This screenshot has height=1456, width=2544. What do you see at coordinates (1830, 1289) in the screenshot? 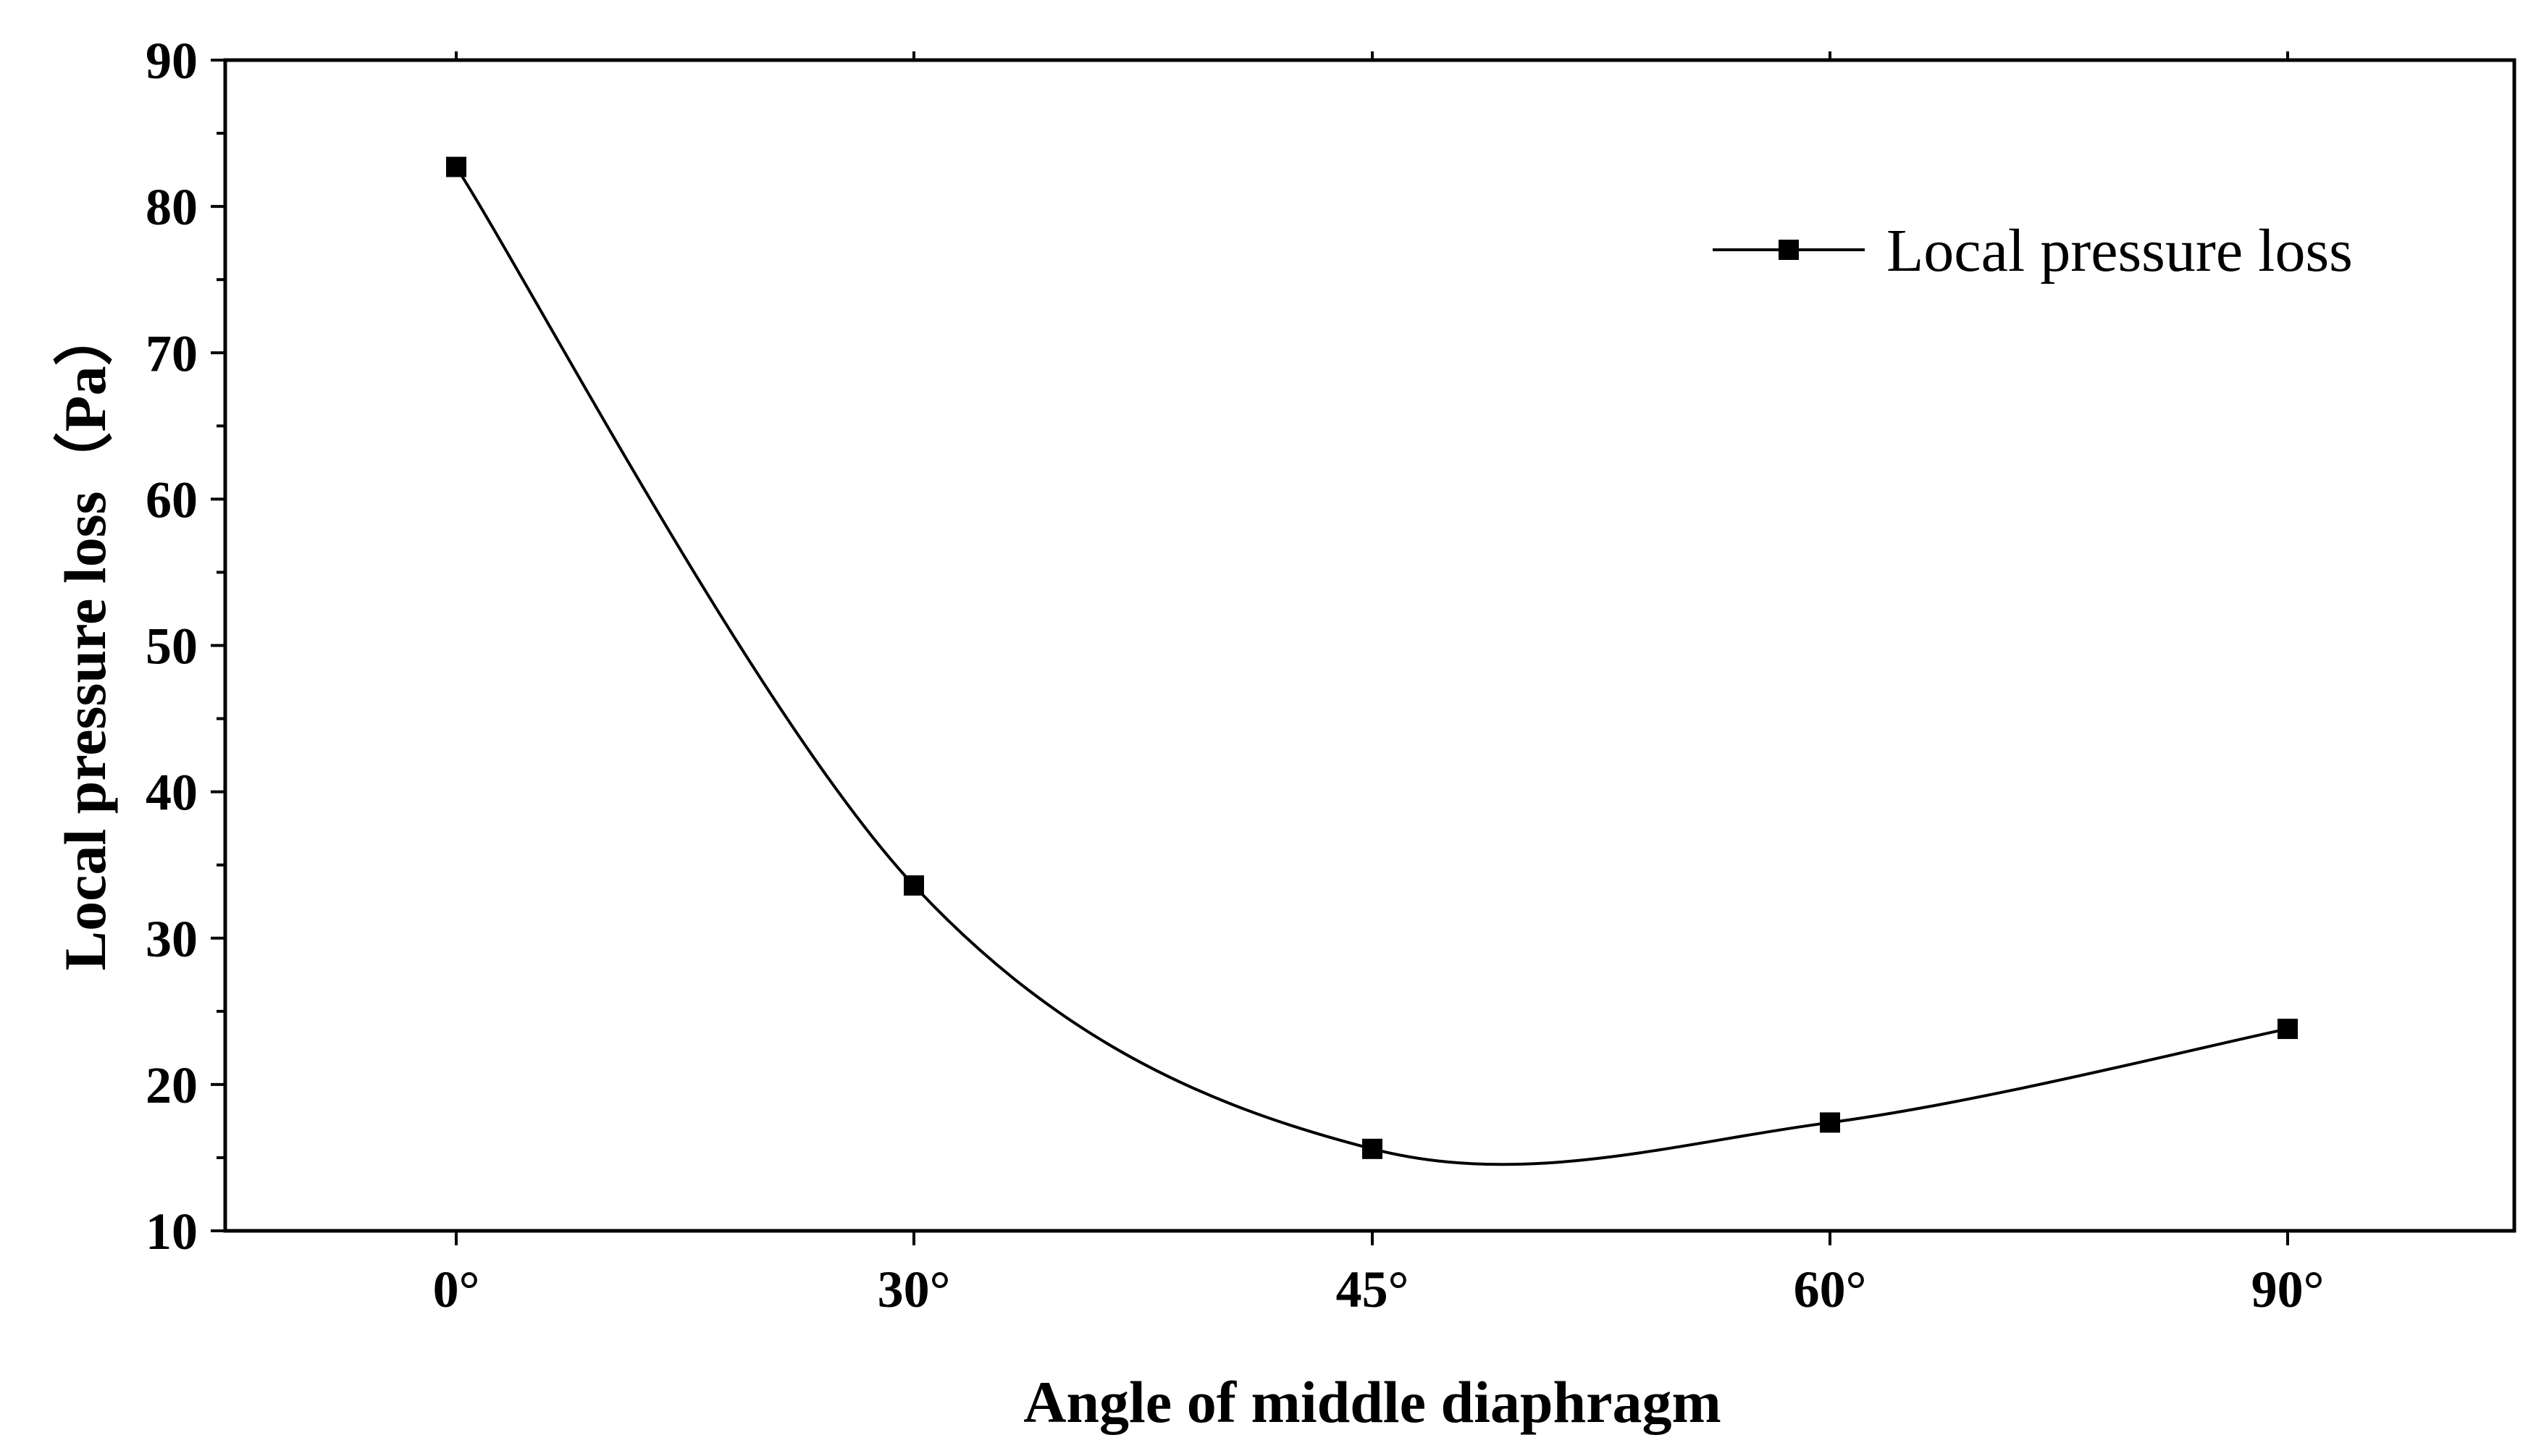
I see `x-tick-label: 60°` at bounding box center [1830, 1289].